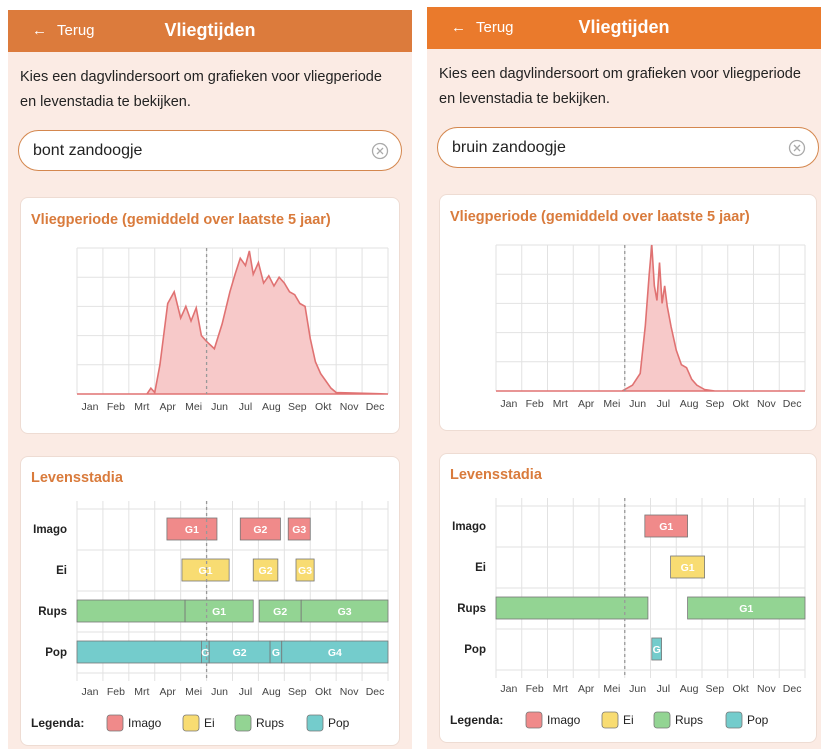 The width and height of the screenshot is (821, 749). Describe the element at coordinates (76, 30) in the screenshot. I see `back-label: Terug` at that location.